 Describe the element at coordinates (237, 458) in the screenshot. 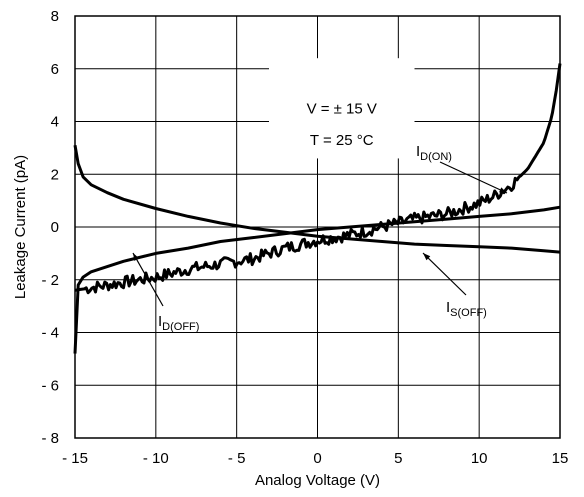

I see `x-tick-label: - 5` at that location.